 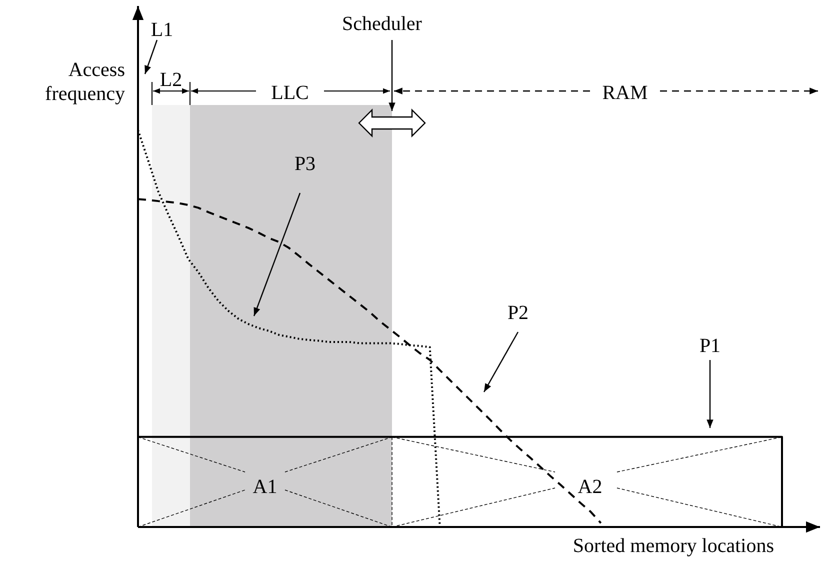 I want to click on annotation: P3, so click(x=305, y=164).